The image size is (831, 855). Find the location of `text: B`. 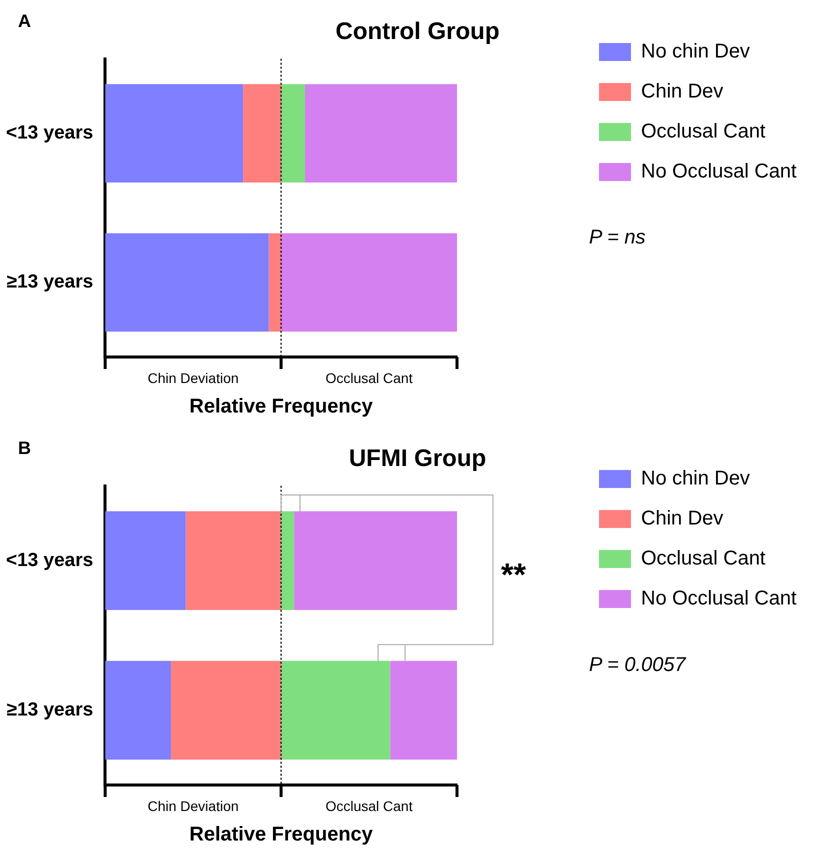

text: B is located at coordinates (24, 448).